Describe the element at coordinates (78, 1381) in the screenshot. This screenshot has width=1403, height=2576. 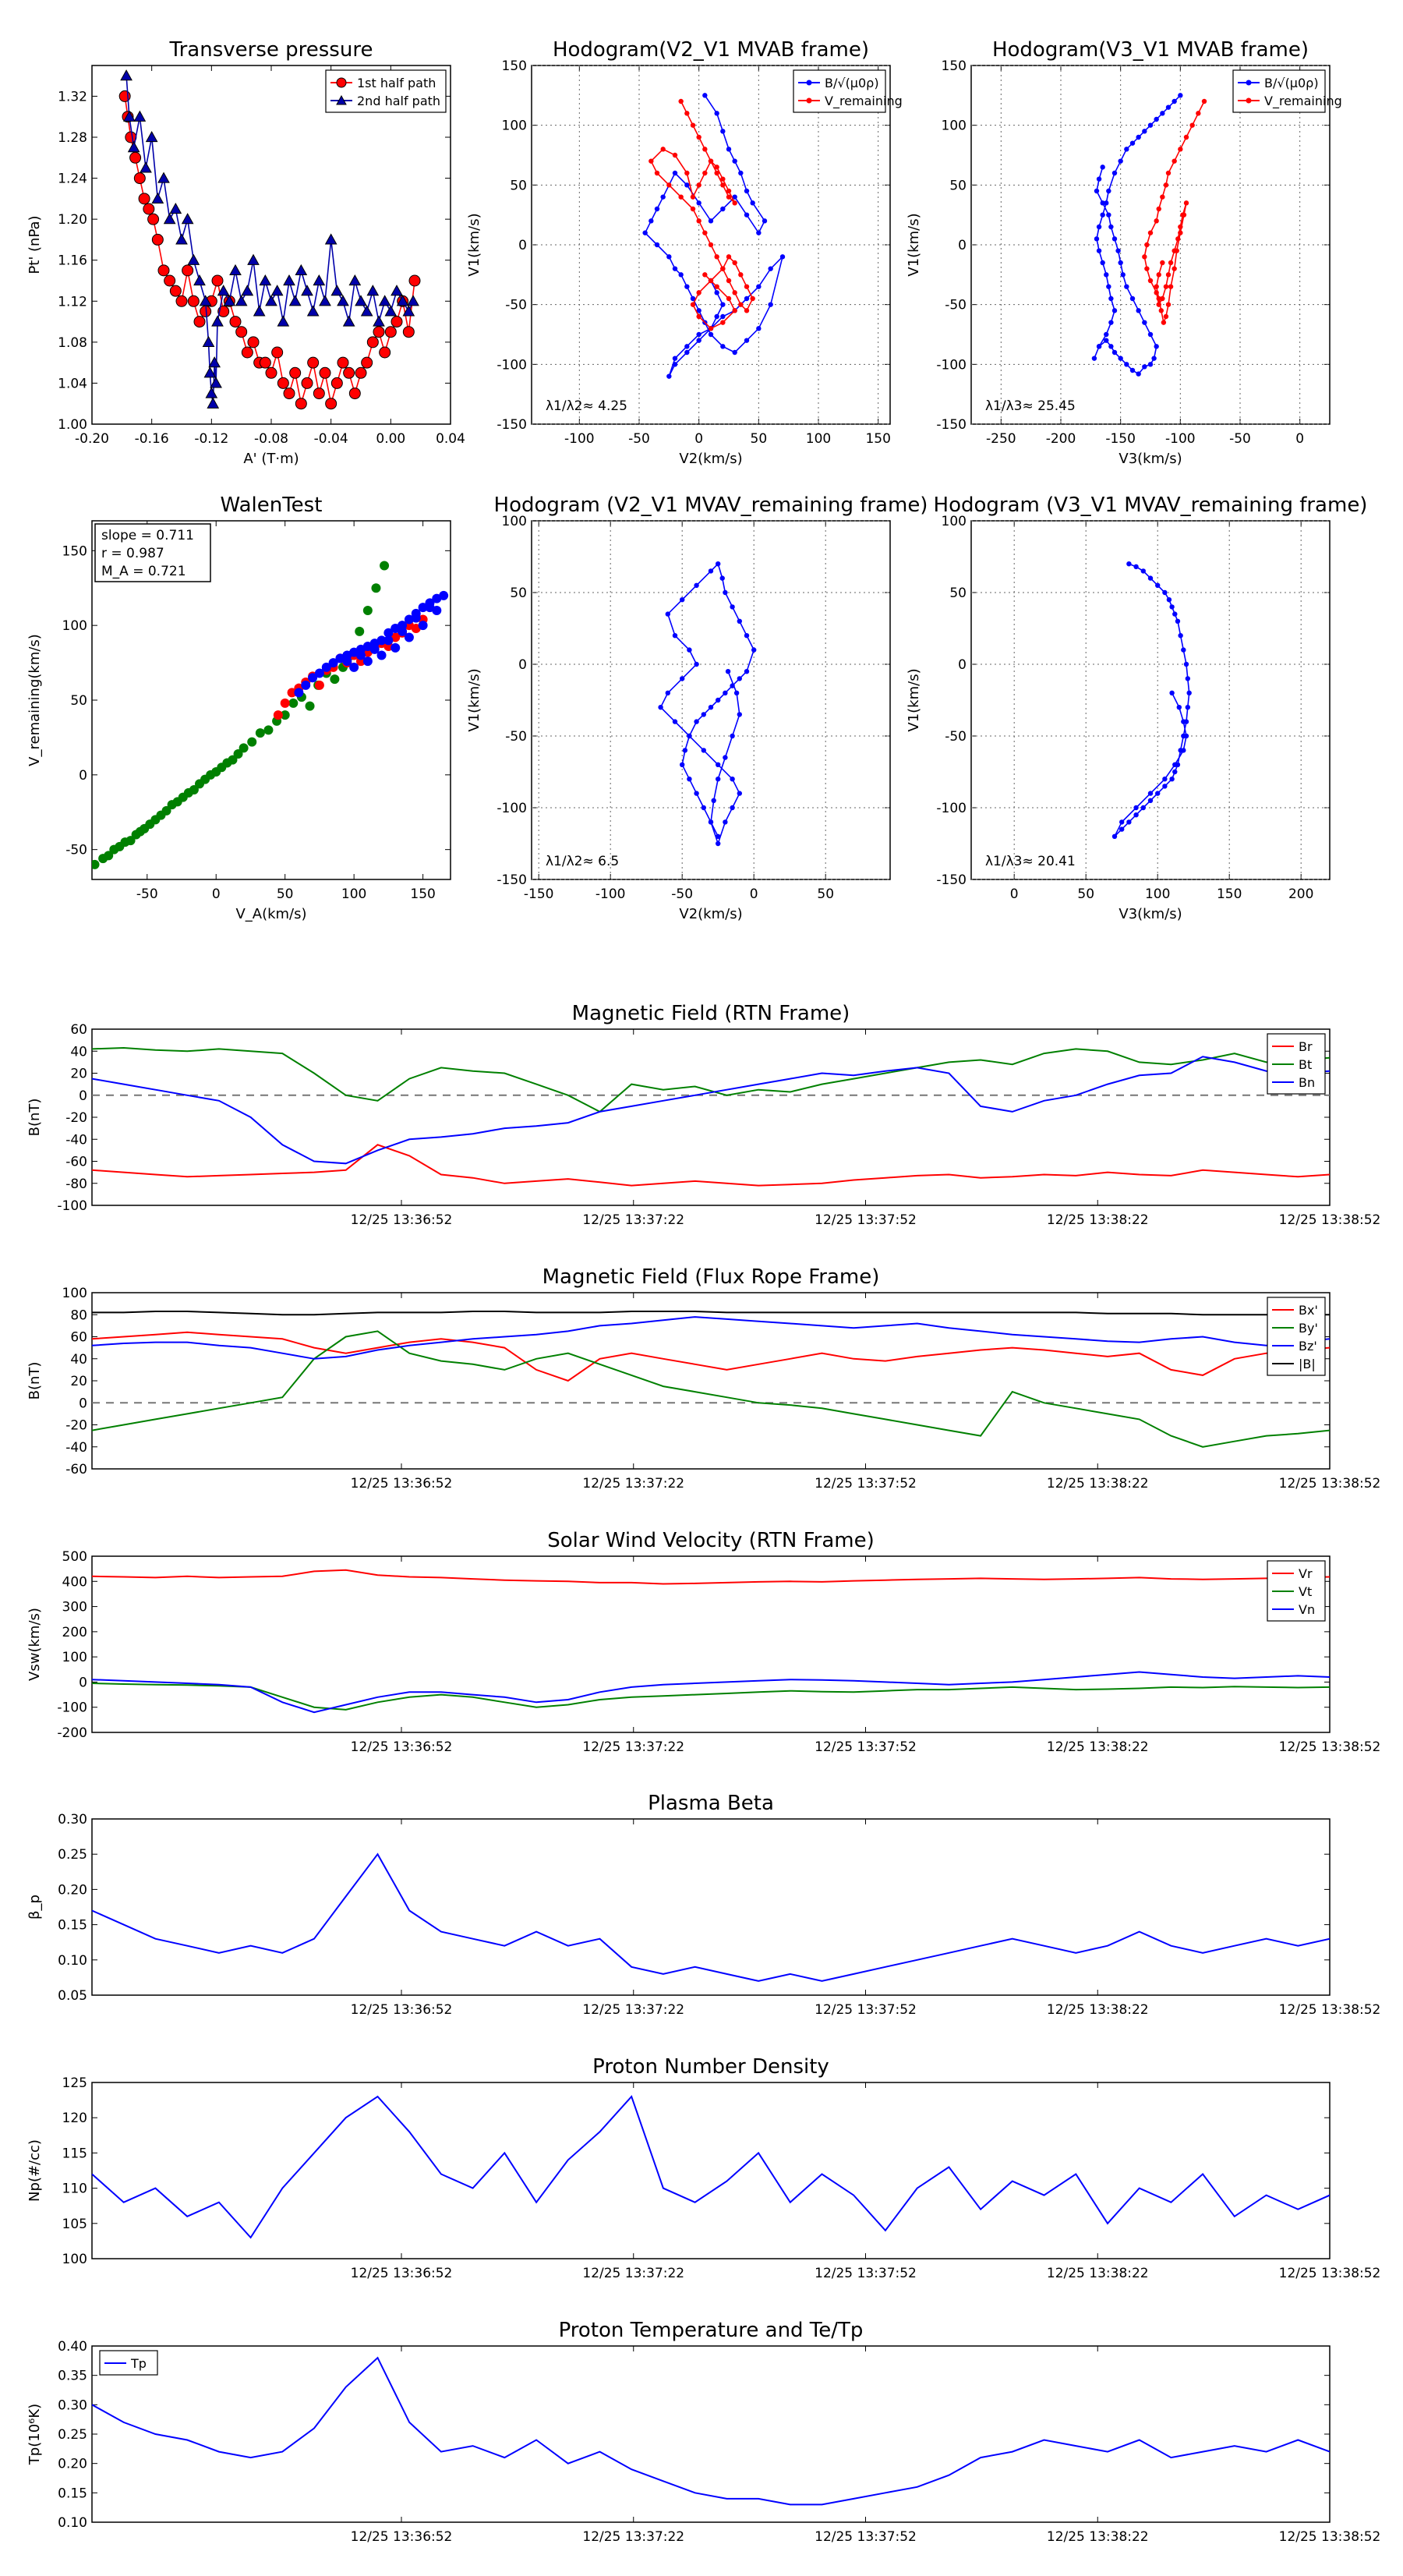
I see `y-tick-label: 20` at that location.